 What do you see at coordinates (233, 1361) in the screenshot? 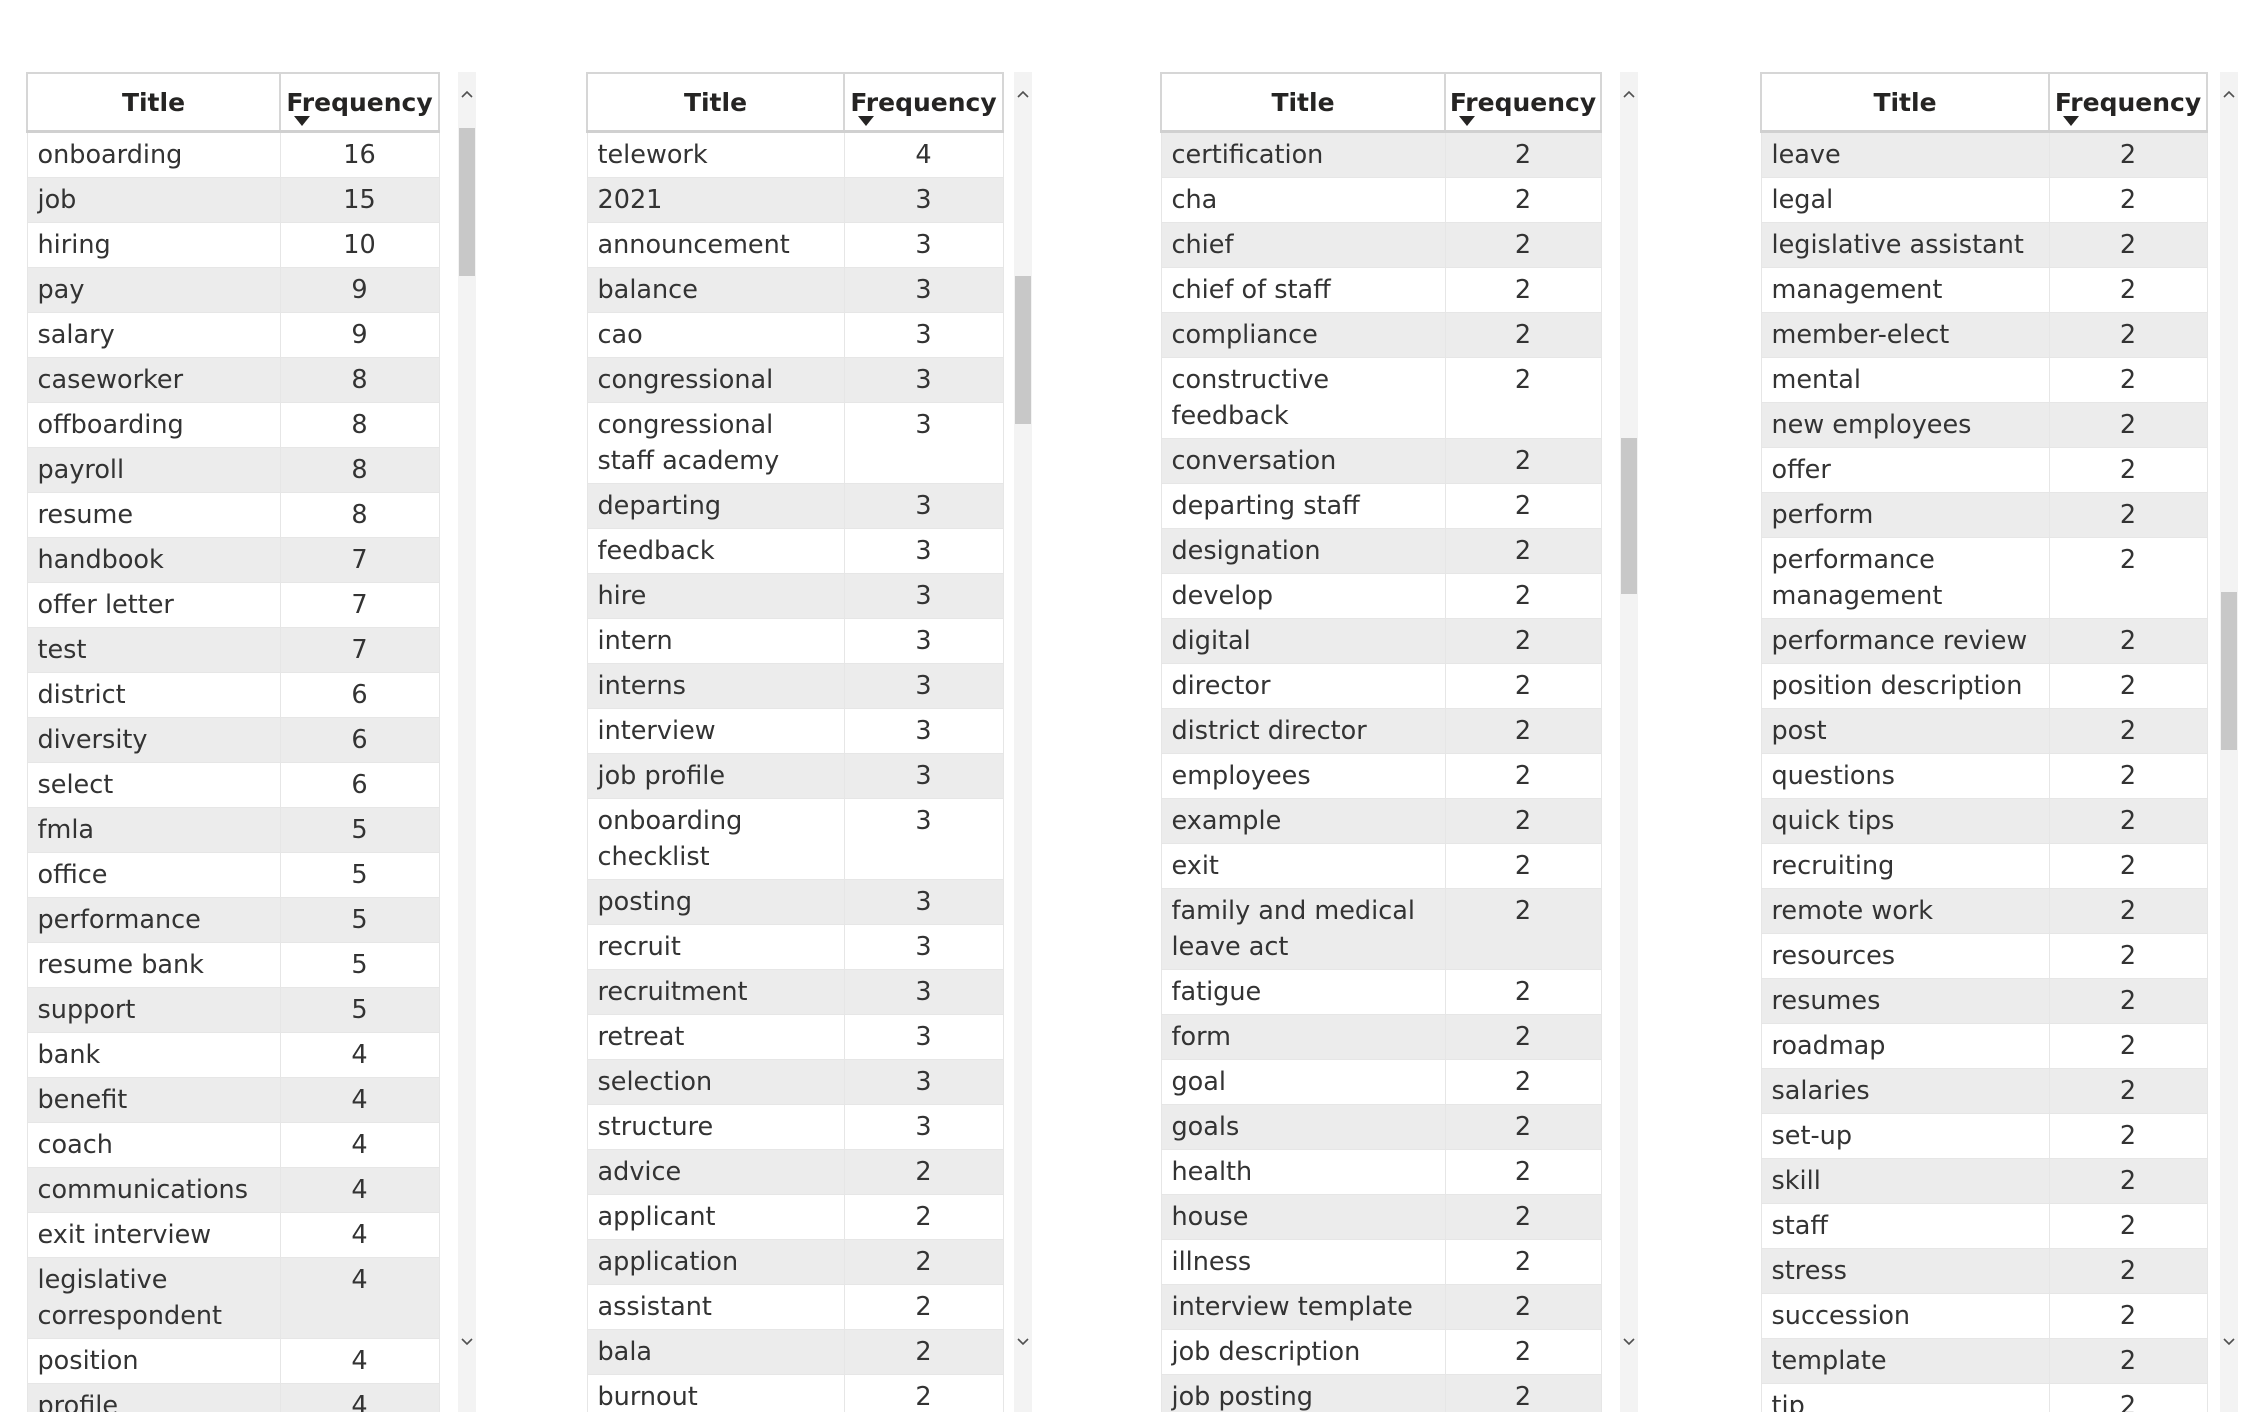
I see `table-row: position 4` at bounding box center [233, 1361].